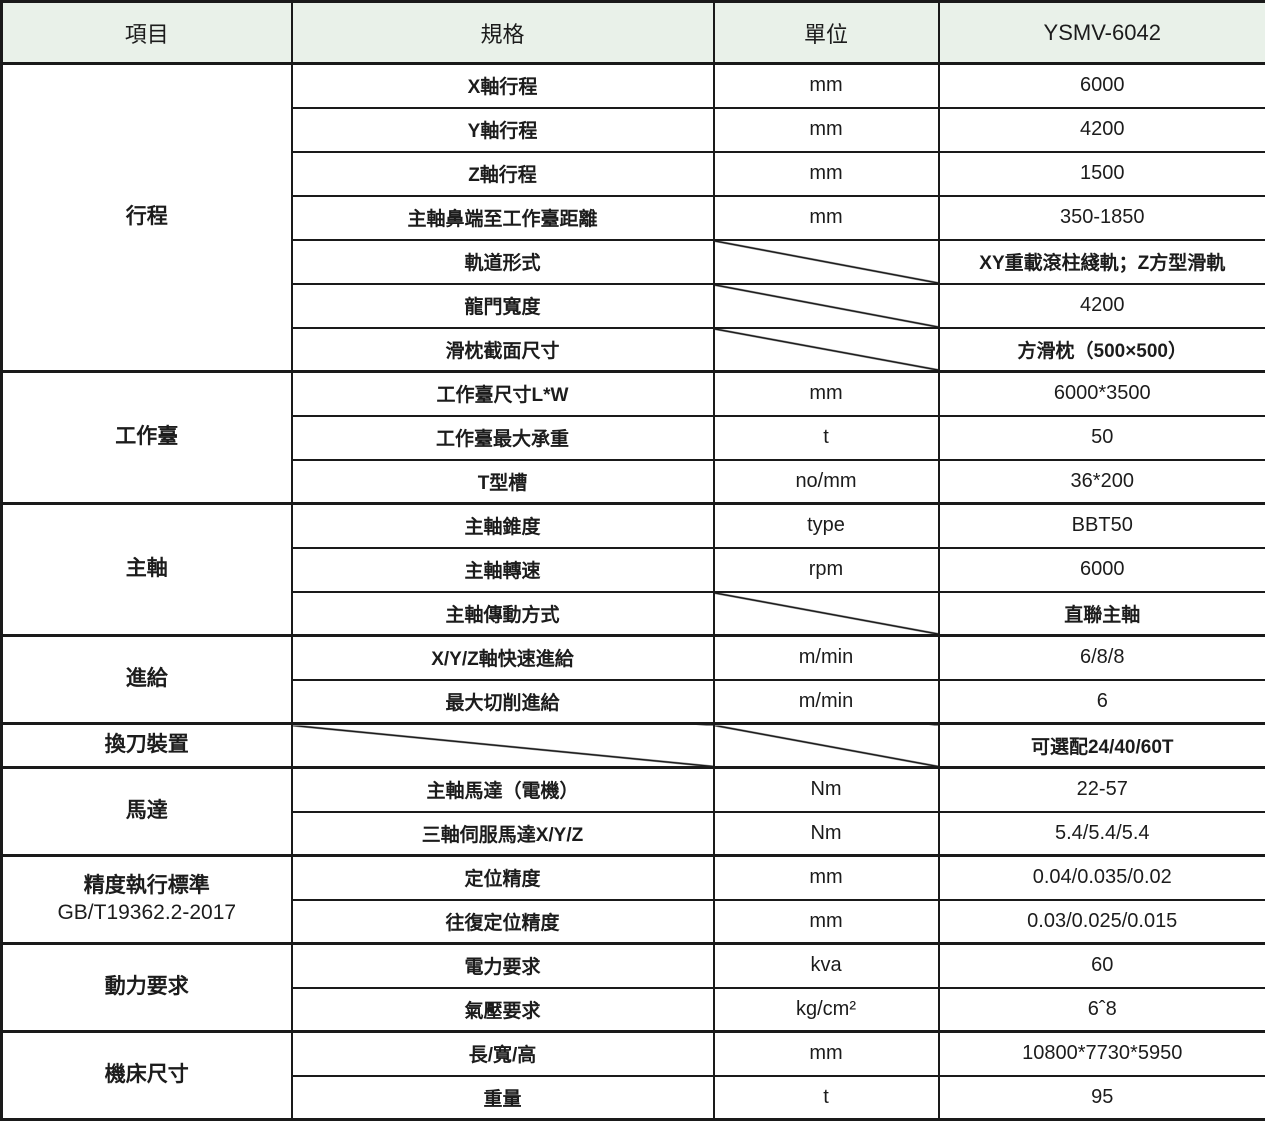  Describe the element at coordinates (1101, 481) in the screenshot. I see `value-cell: 36*200` at that location.